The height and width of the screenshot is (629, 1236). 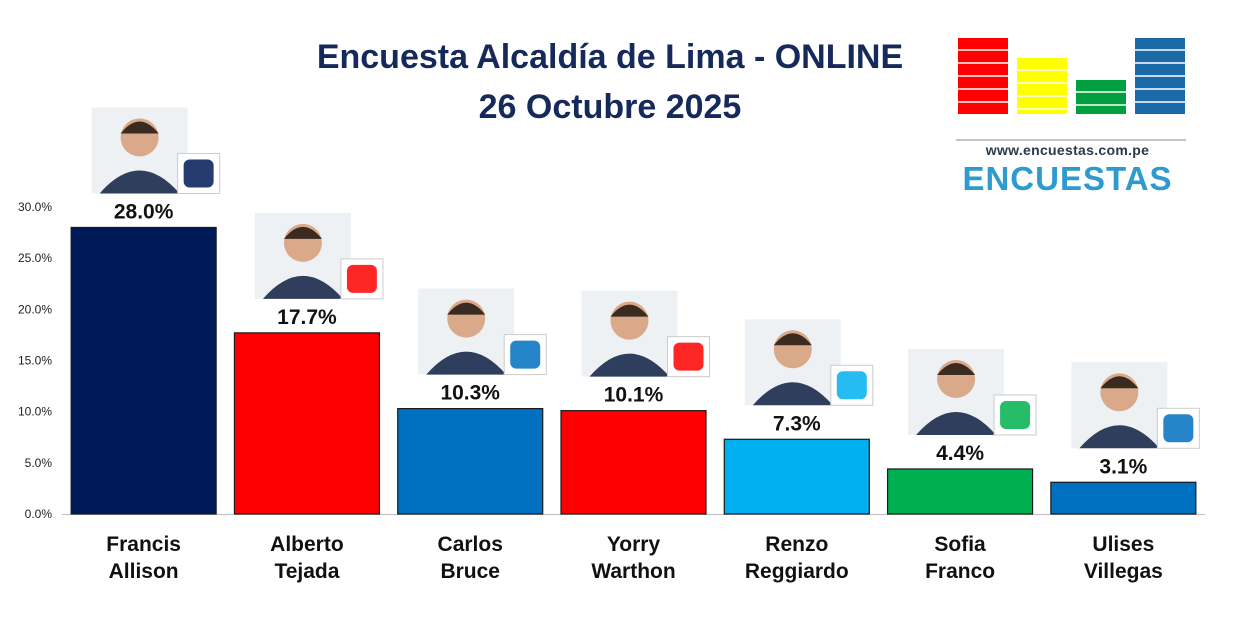 What do you see at coordinates (307, 544) in the screenshot?
I see `x-tick-label: Alberto` at bounding box center [307, 544].